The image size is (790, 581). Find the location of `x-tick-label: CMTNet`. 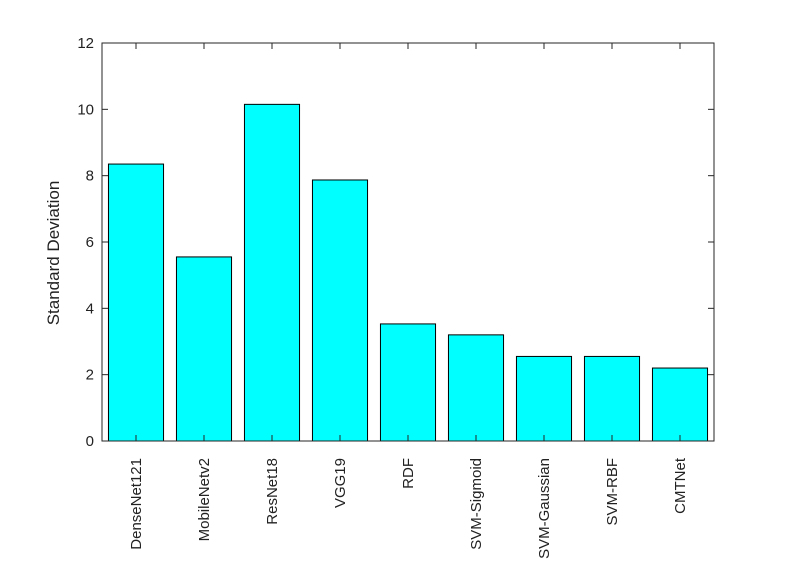

x-tick-label: CMTNet is located at coordinates (680, 485).